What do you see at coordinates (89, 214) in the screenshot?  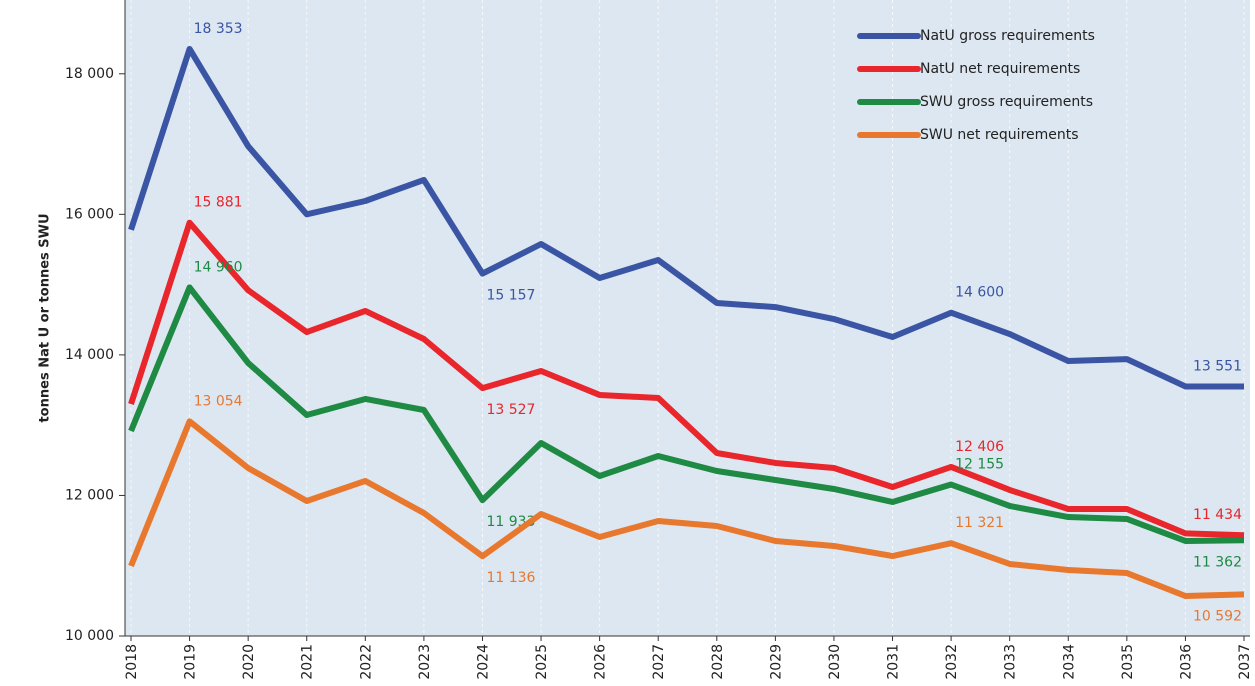 I see `y-tick-label: 16 000` at bounding box center [89, 214].